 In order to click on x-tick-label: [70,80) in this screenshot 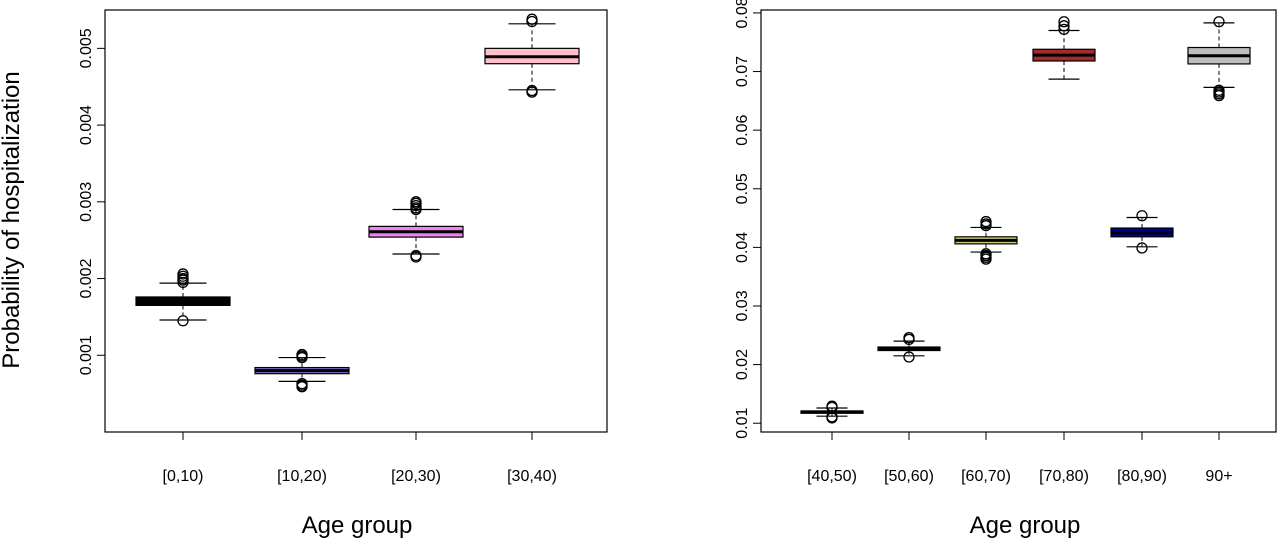, I will do `click(1064, 476)`.